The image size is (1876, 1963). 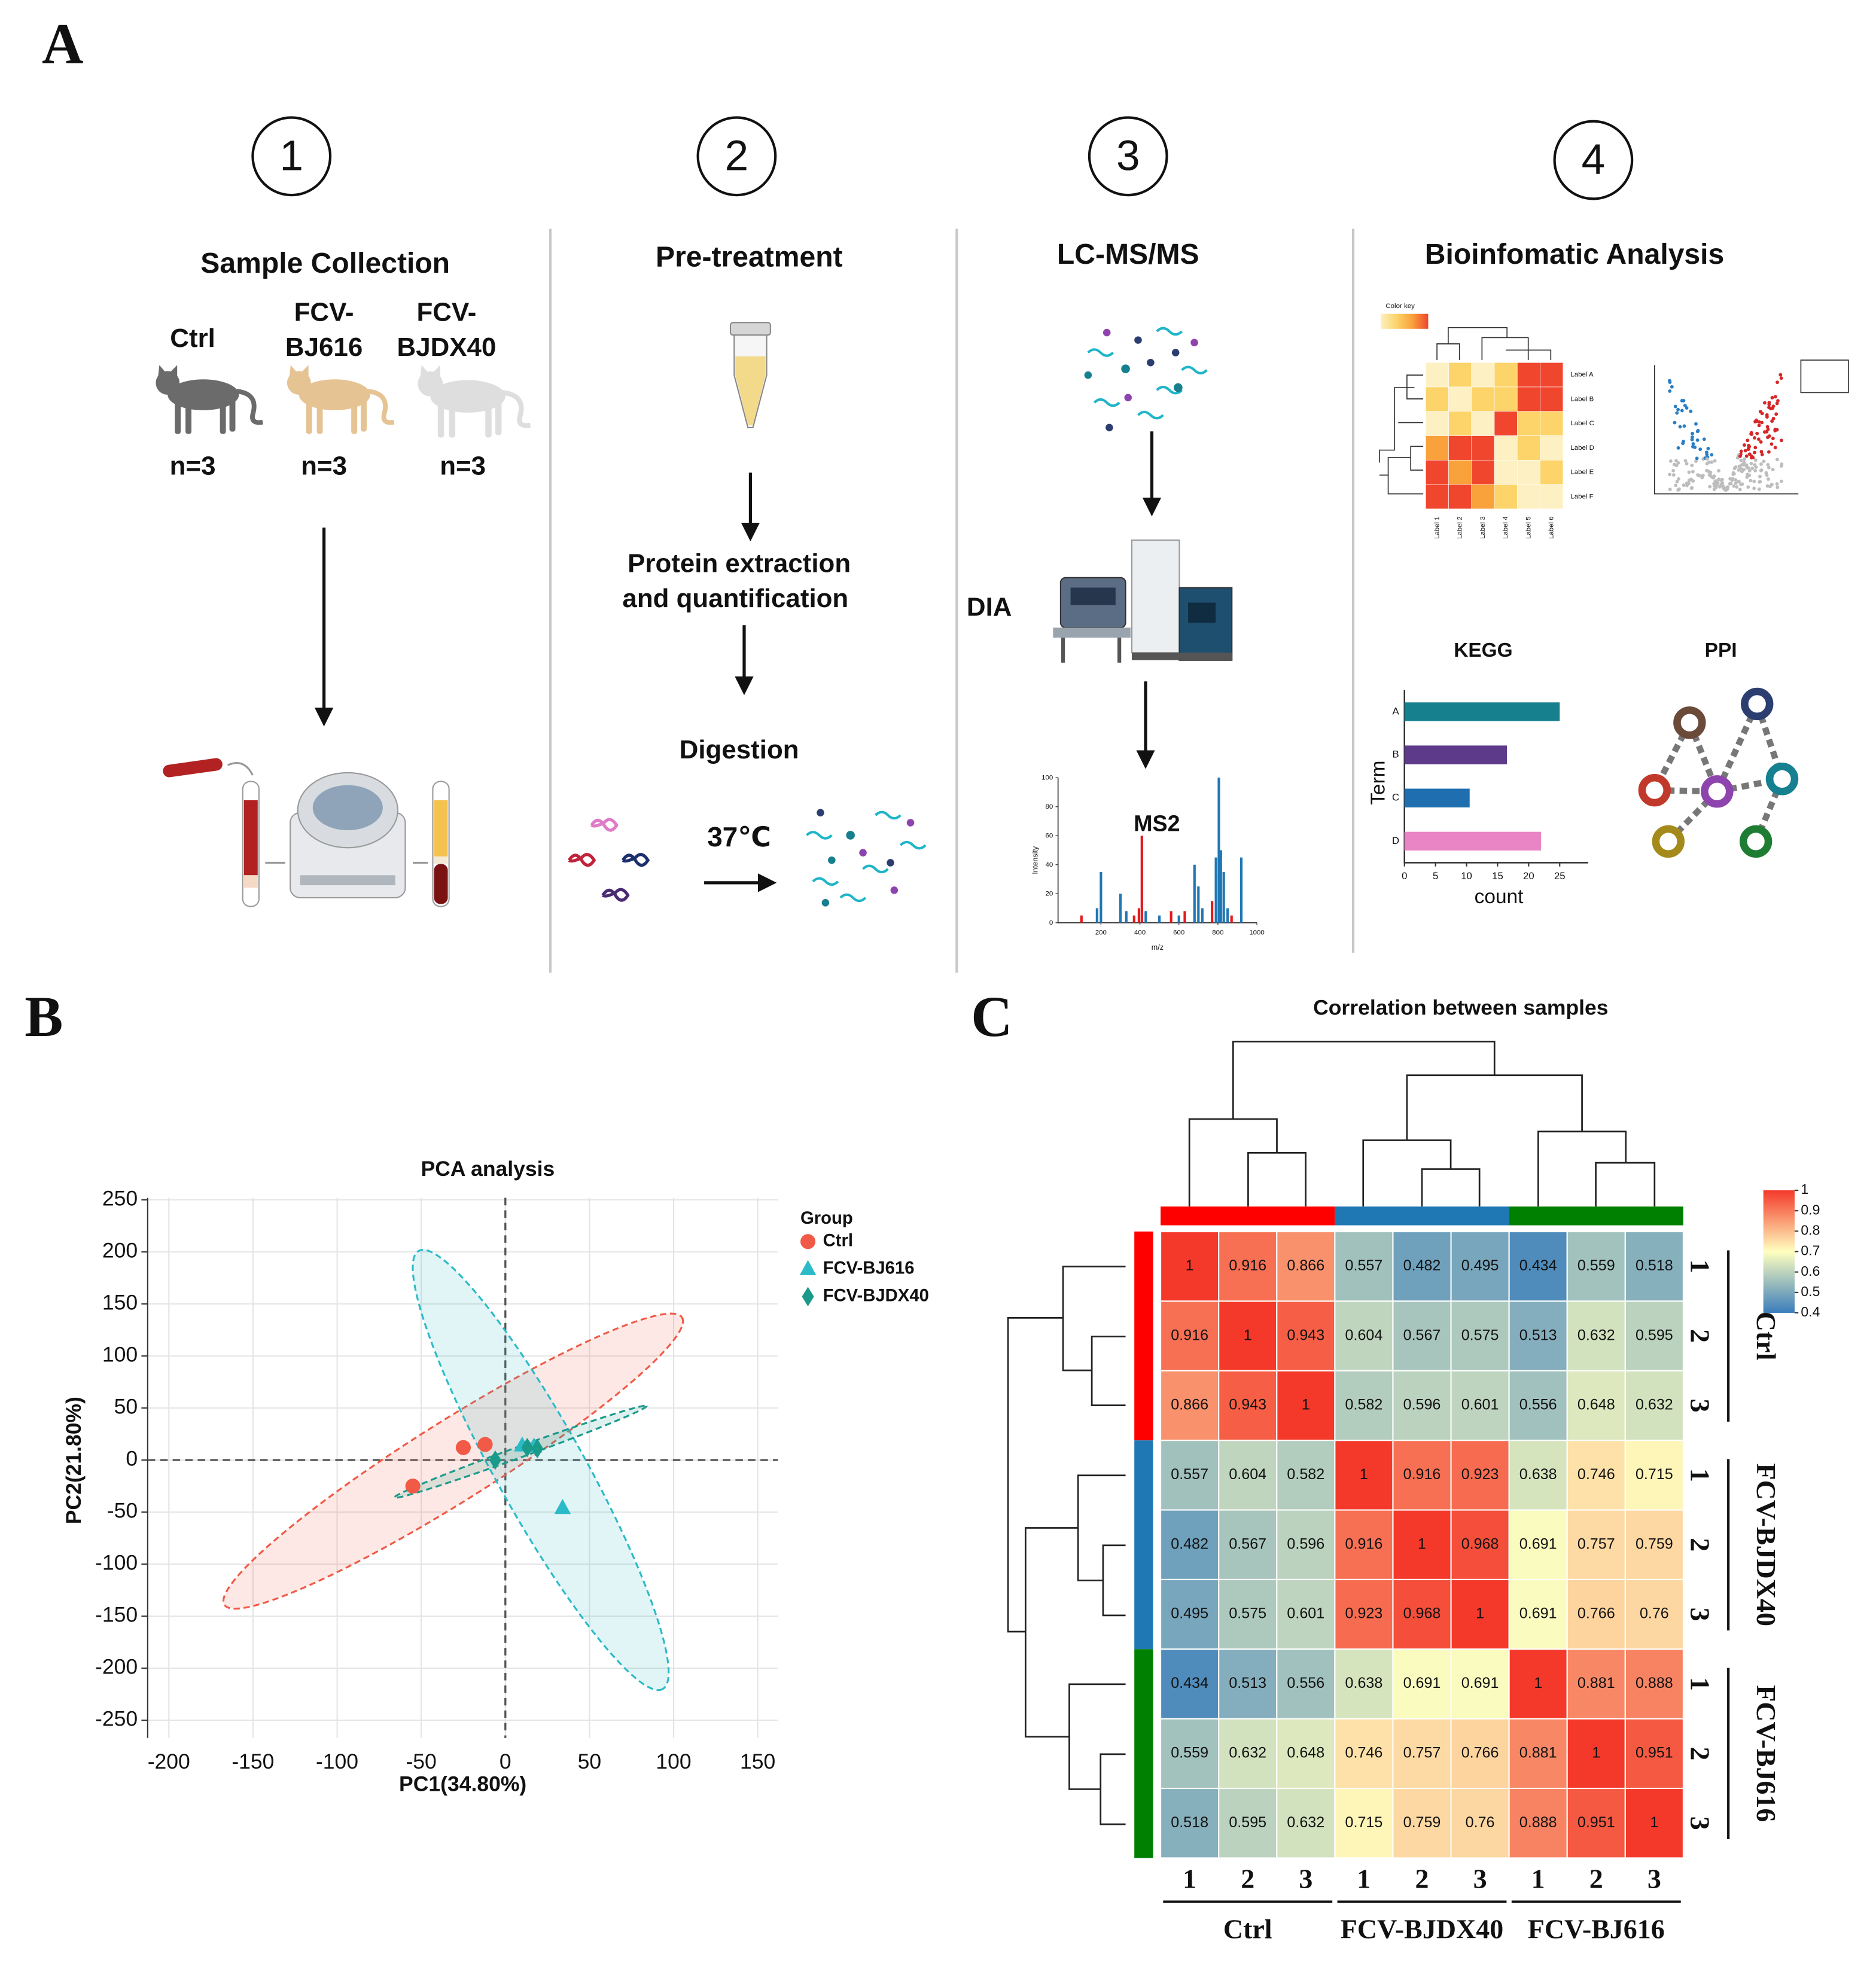 I want to click on cell-label: 0.596, so click(x=1305, y=1544).